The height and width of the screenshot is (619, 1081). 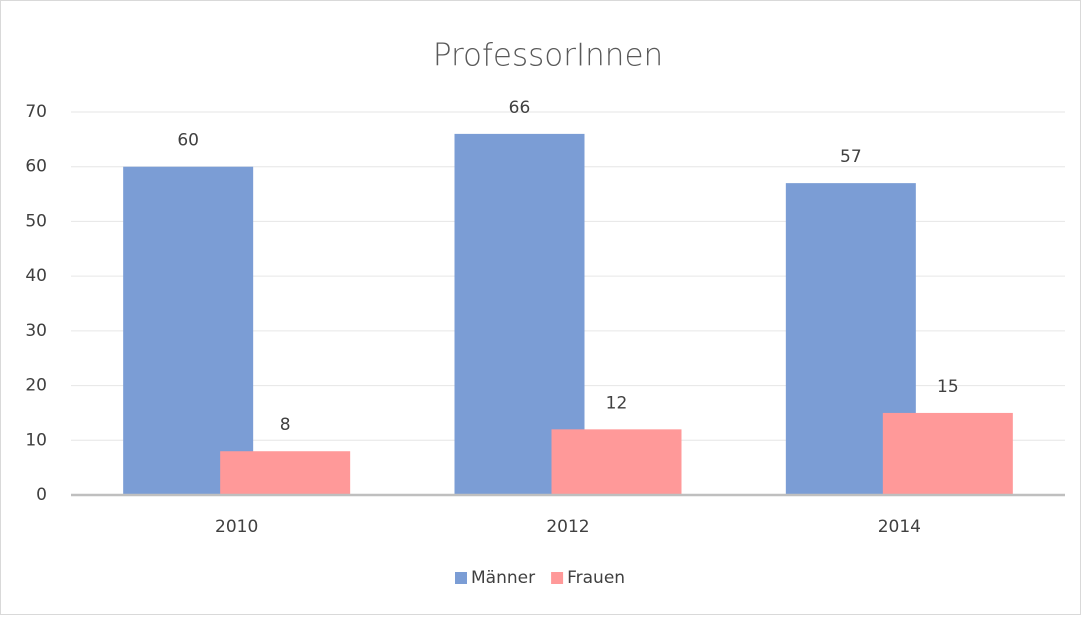 What do you see at coordinates (548, 56) in the screenshot?
I see `chart-title: ProfessorInnen` at bounding box center [548, 56].